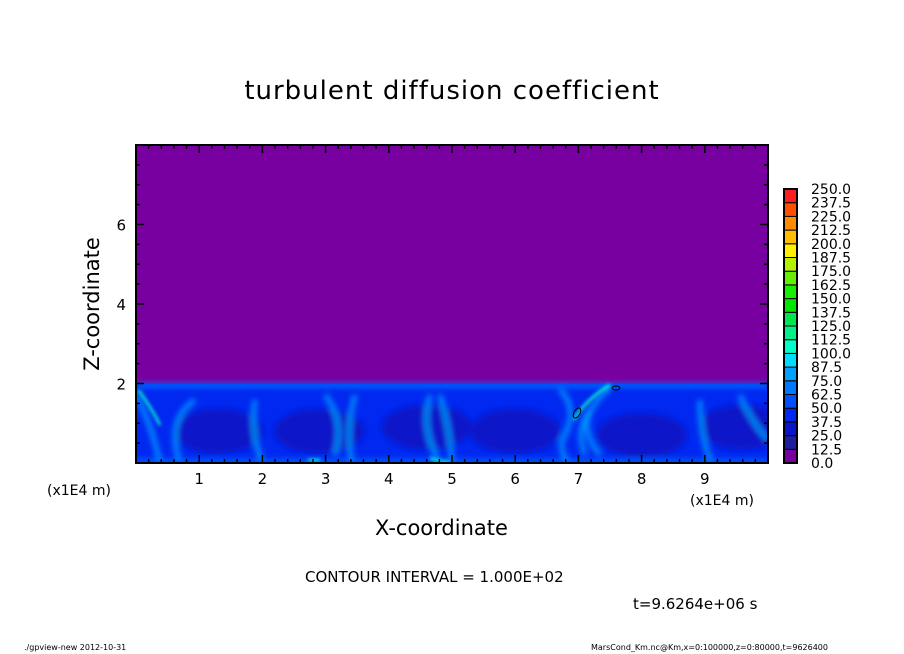 The width and height of the screenshot is (904, 654). Describe the element at coordinates (831, 217) in the screenshot. I see `colorbar-label: 225.0` at that location.